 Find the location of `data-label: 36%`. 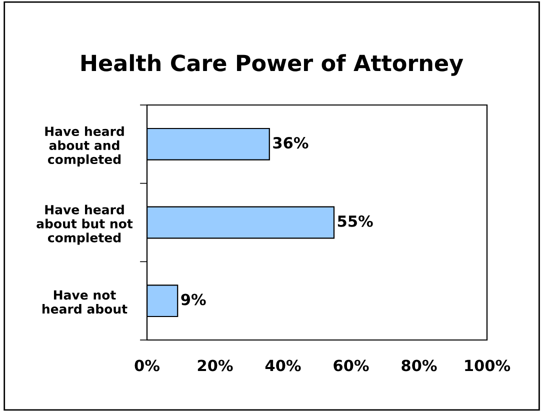

data-label: 36% is located at coordinates (290, 143).